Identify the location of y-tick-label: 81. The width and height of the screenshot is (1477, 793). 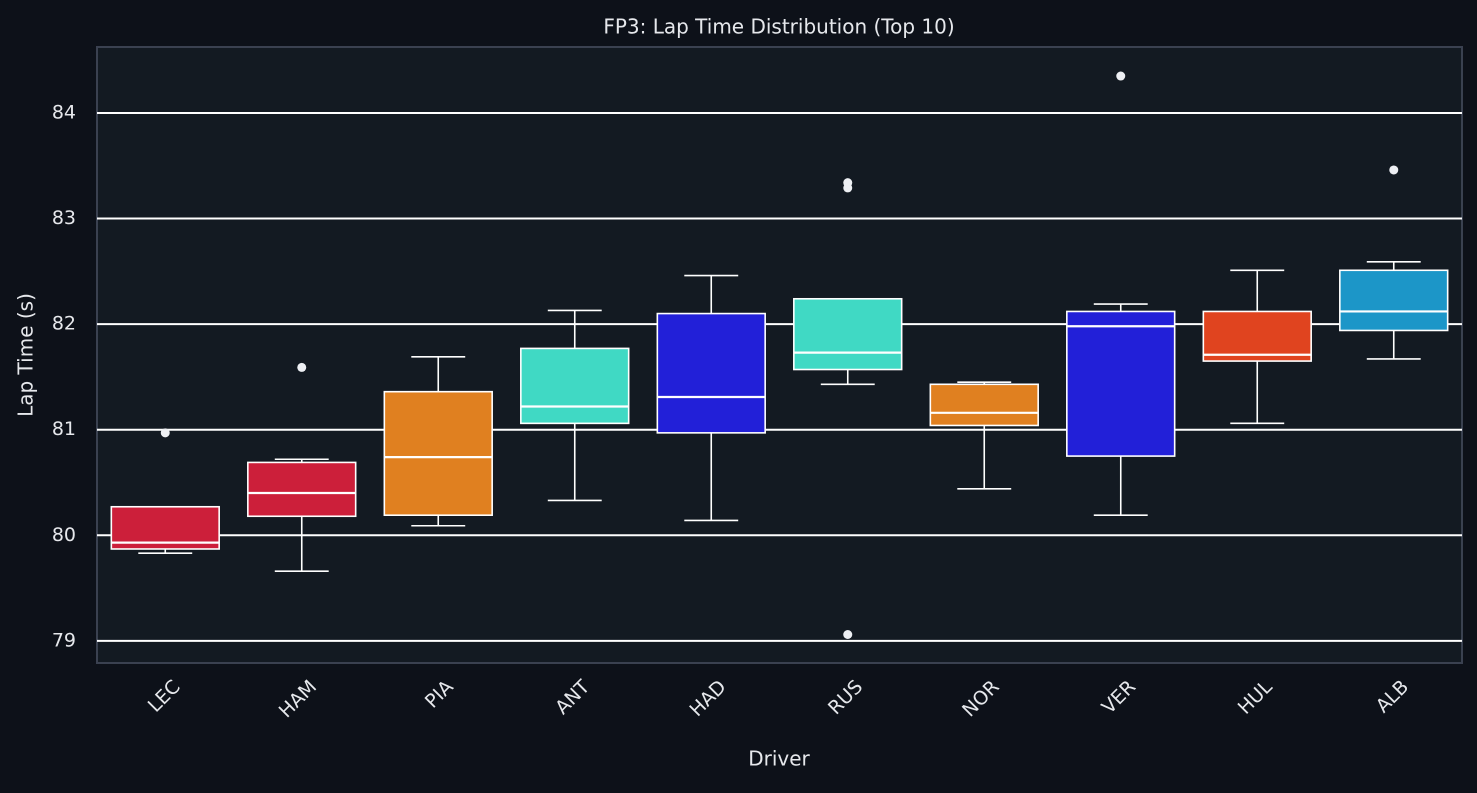
(64, 429).